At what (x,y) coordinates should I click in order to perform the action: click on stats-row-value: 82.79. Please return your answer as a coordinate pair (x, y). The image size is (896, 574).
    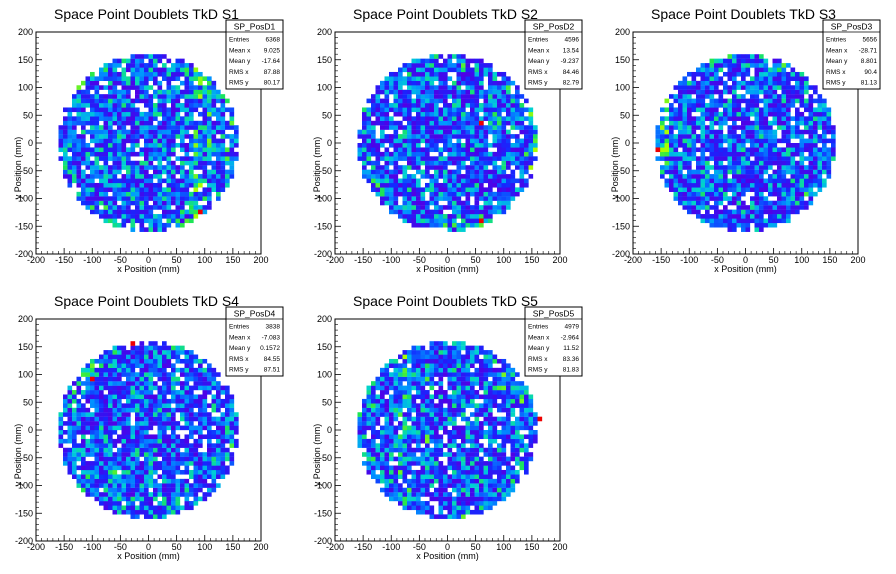
    Looking at the image, I should click on (571, 83).